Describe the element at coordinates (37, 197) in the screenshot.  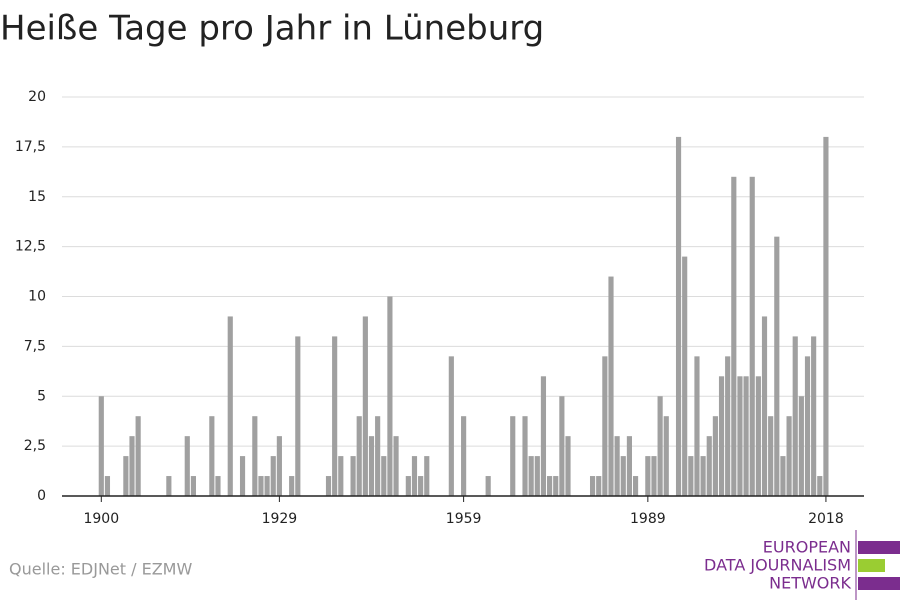
I see `y-tick-label: 15` at that location.